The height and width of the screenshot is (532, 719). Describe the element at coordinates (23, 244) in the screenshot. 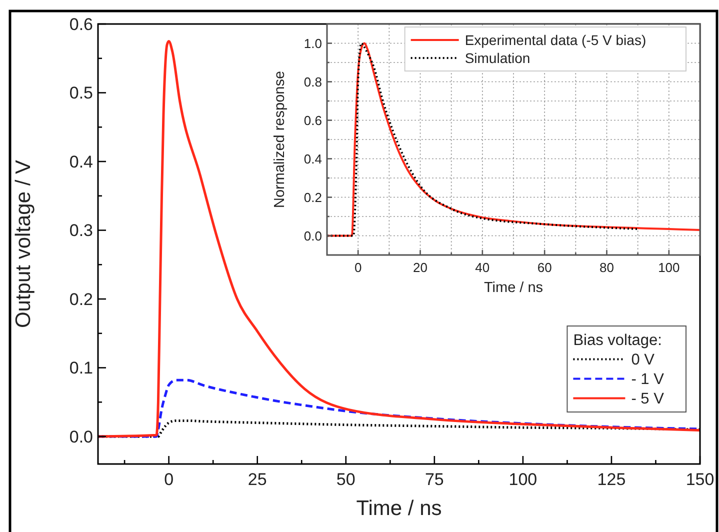

I see `y-axis-title: Output voltage / V` at that location.